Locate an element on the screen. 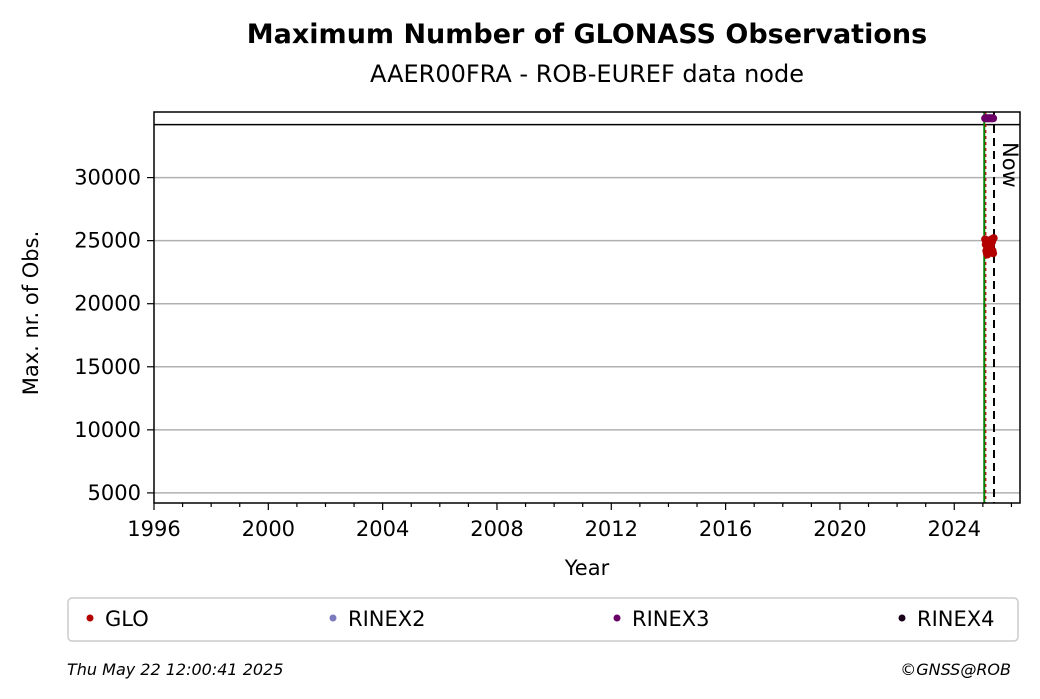 The image size is (1040, 699). x-tick-label: 2016 is located at coordinates (725, 529).